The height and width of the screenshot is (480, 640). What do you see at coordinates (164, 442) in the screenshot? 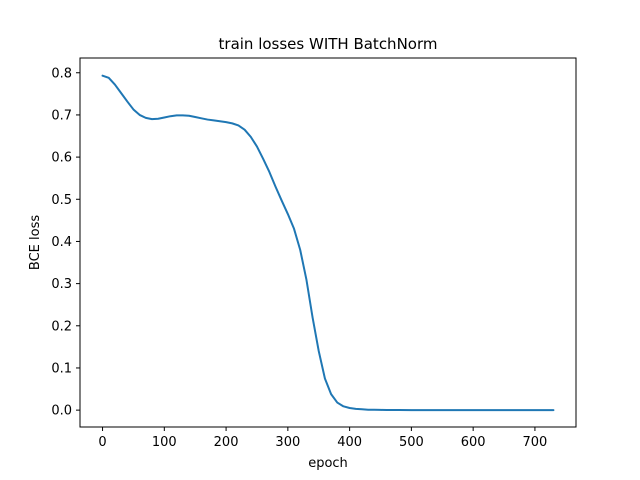
I see `x-tick-label: 100` at bounding box center [164, 442].